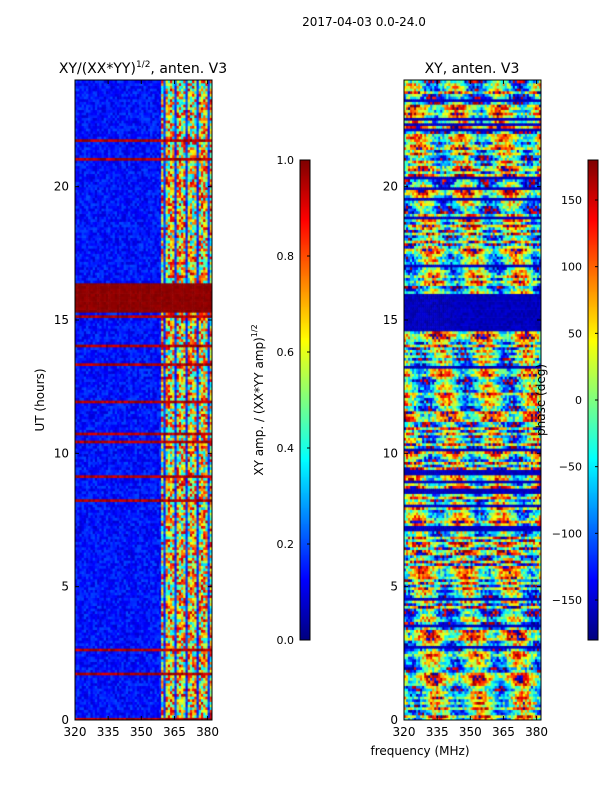 The height and width of the screenshot is (800, 600). What do you see at coordinates (419, 751) in the screenshot?
I see `shared-xlabel: frequency (MHz)` at bounding box center [419, 751].